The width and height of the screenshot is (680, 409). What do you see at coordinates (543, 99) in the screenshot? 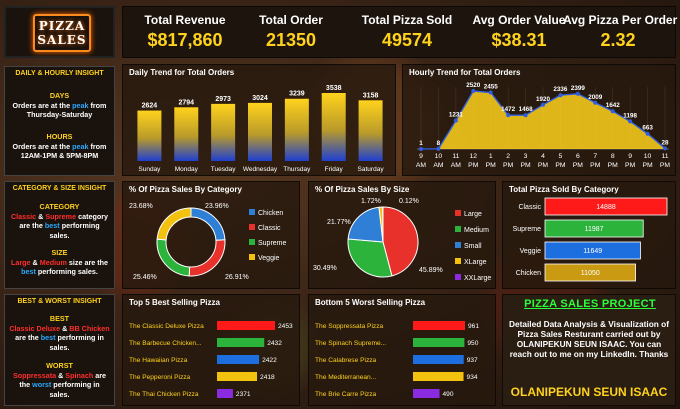
I see `data-label: 1920` at bounding box center [543, 99].